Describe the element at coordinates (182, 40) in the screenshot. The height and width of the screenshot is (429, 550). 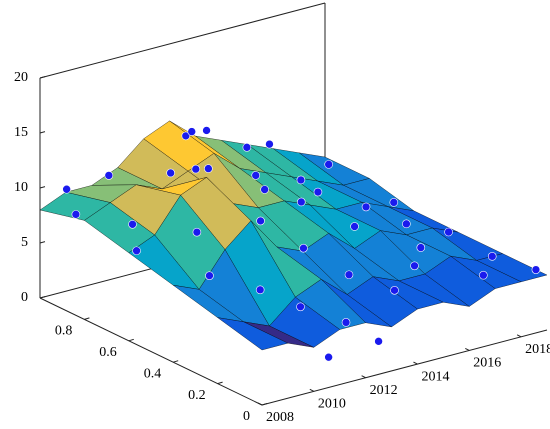
I see `box-edge` at that location.